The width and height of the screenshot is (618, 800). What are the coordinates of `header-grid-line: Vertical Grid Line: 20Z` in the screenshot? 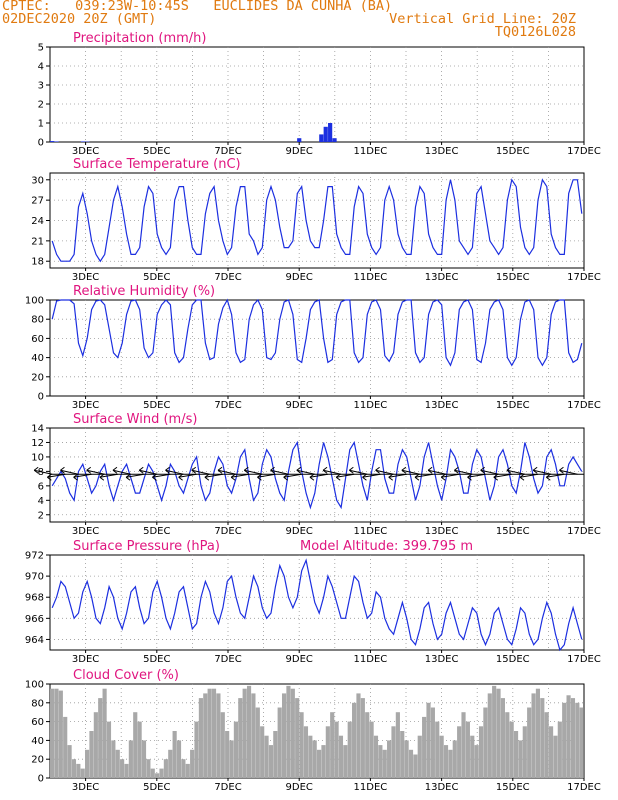 It's located at (482, 19).